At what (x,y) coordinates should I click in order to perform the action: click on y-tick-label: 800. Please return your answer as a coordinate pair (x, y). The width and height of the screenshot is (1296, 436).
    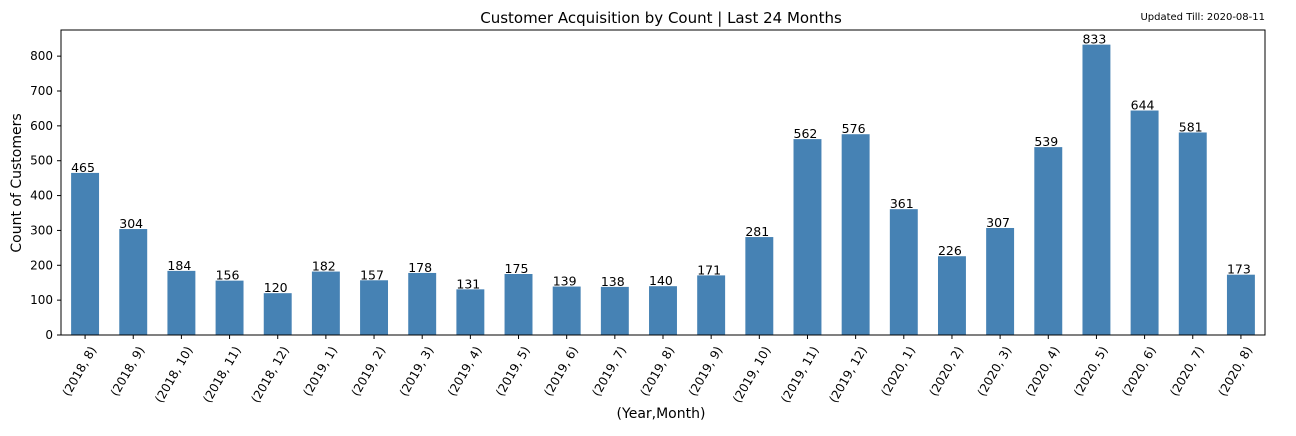
    Looking at the image, I should click on (41, 56).